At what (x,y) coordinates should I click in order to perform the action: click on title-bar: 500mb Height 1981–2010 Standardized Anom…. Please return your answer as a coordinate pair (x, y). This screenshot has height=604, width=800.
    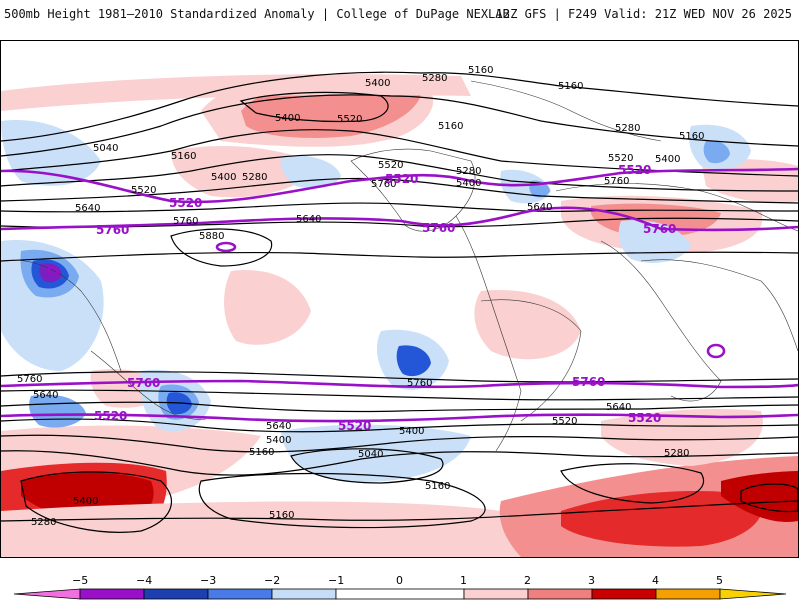
    Looking at the image, I should click on (400, 15).